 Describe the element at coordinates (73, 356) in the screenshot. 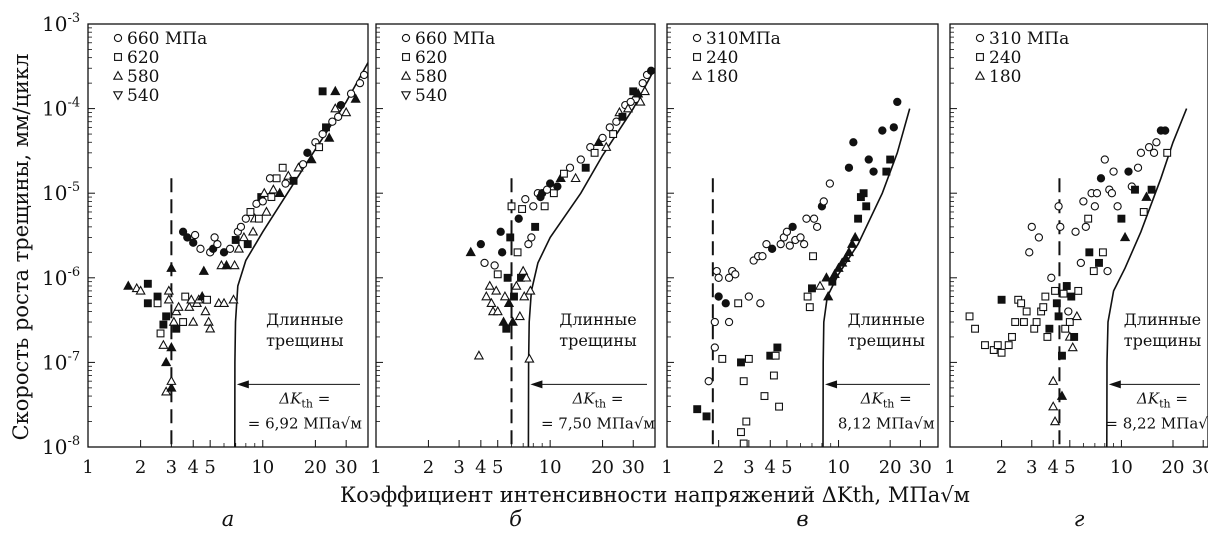

I see `y-tick-exponent: -7` at that location.